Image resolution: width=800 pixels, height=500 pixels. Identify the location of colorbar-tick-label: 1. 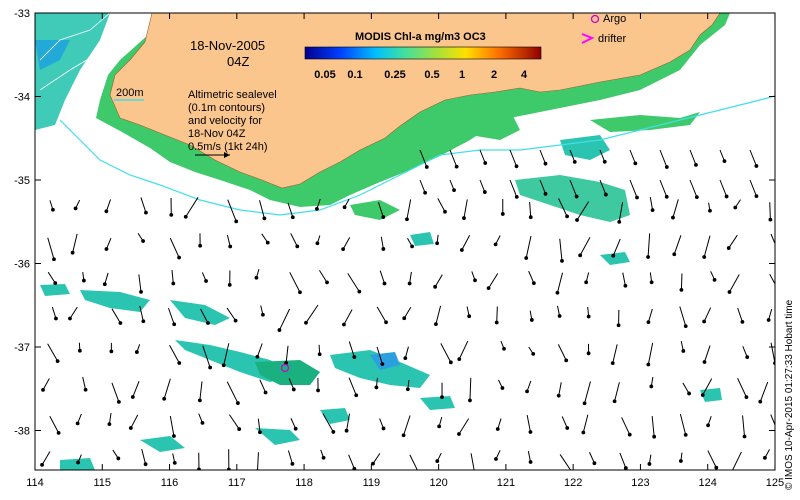
(462, 75).